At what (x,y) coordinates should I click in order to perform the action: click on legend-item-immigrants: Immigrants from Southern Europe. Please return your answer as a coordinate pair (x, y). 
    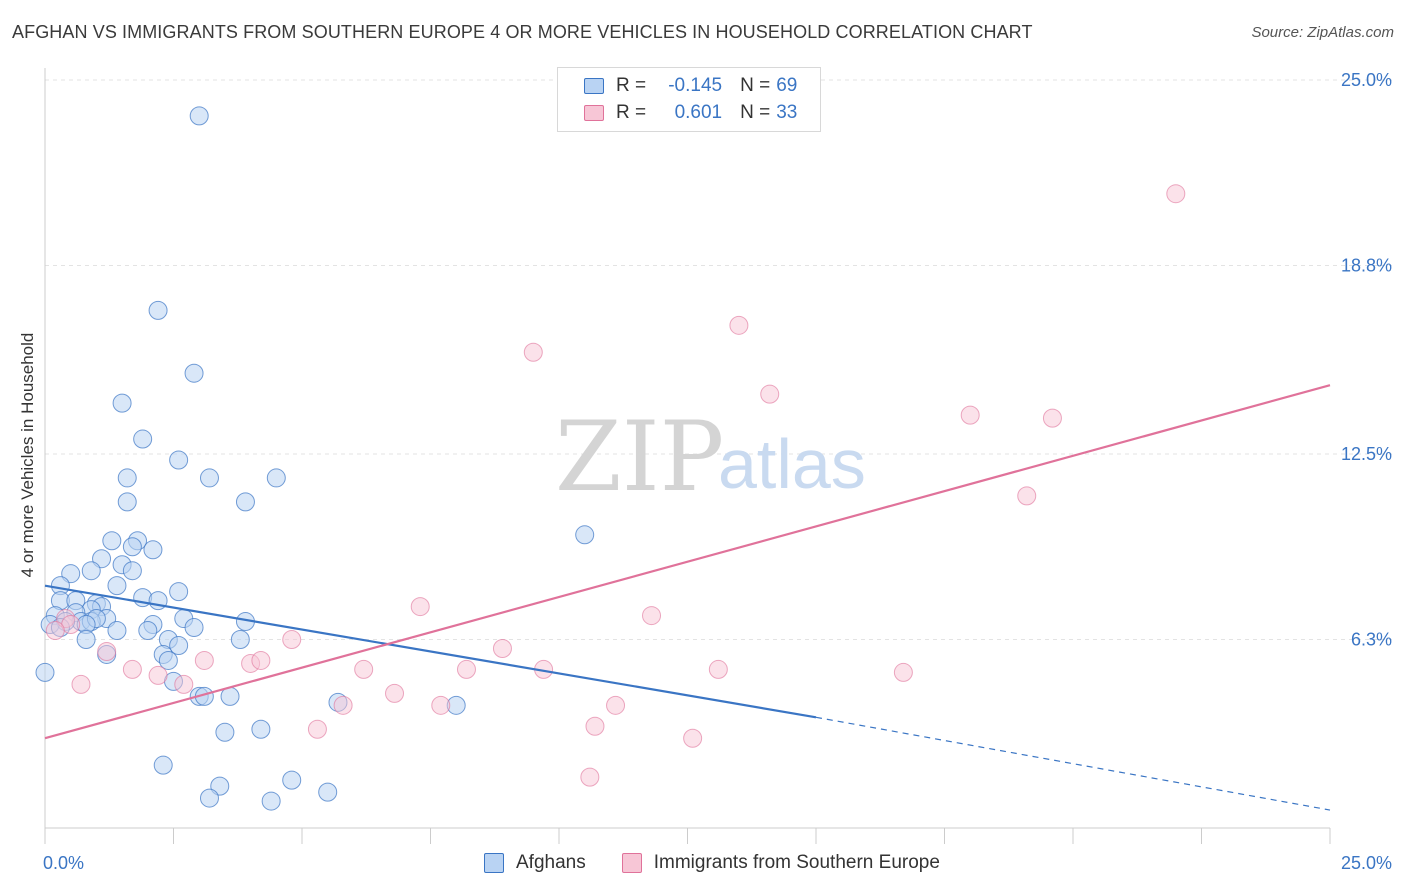
    Looking at the image, I should click on (780, 863).